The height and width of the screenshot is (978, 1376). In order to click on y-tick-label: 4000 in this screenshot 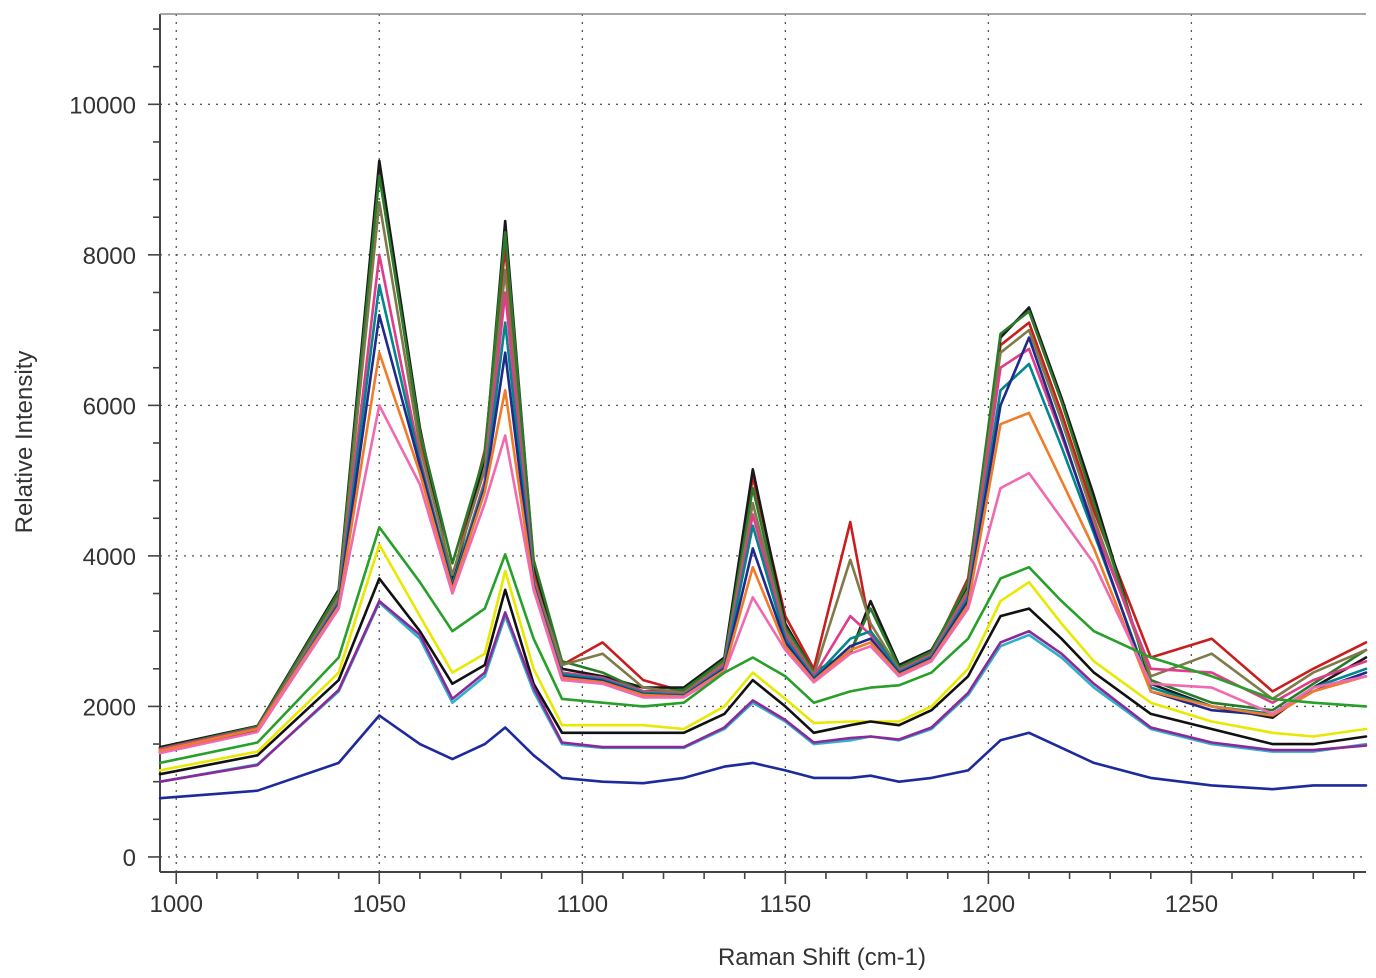, I will do `click(109, 557)`.